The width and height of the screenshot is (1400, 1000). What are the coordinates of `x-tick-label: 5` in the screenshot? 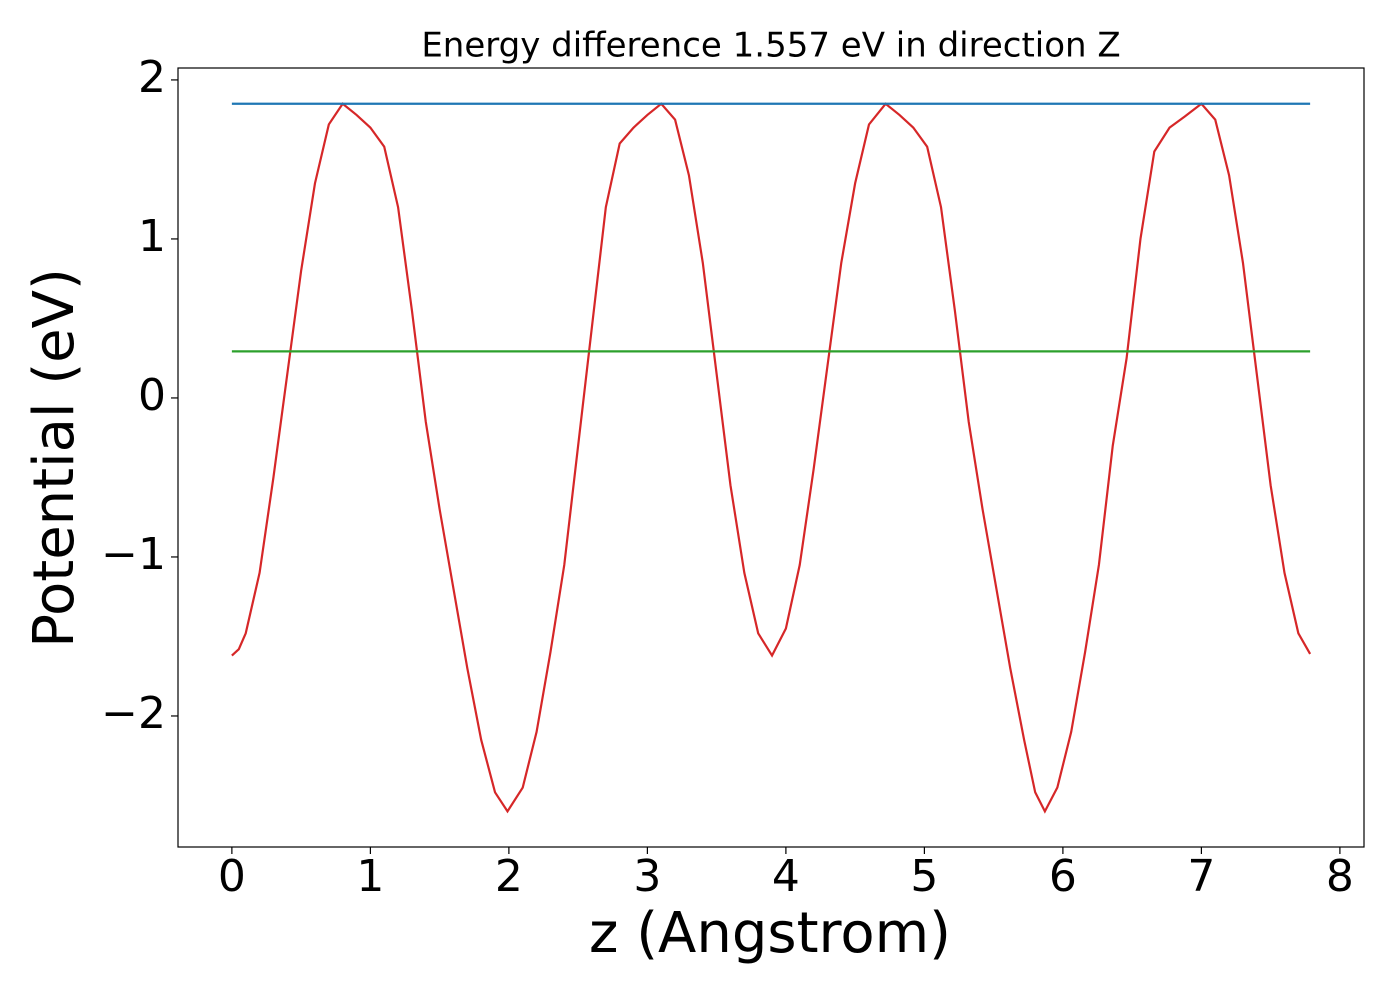 It's located at (924, 876).